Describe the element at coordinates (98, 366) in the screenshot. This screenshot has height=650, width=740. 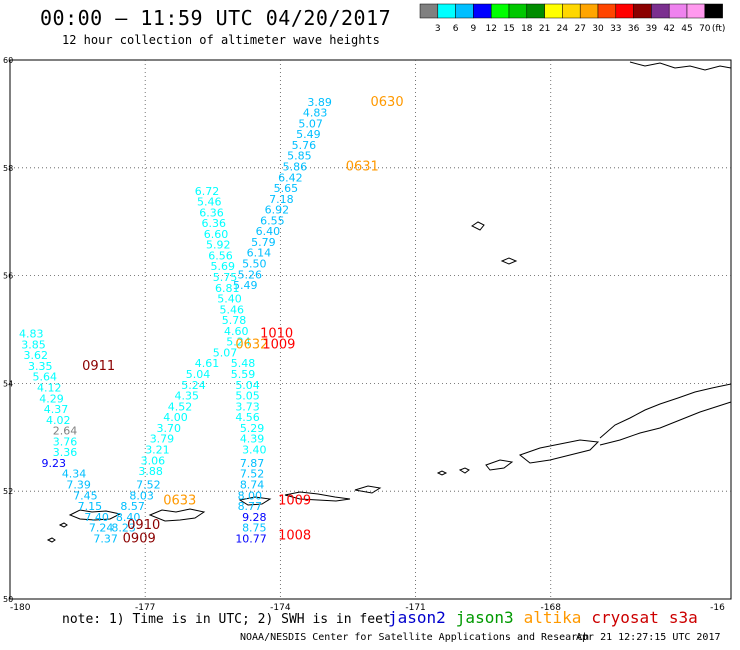
I see `time-label: 0911` at that location.